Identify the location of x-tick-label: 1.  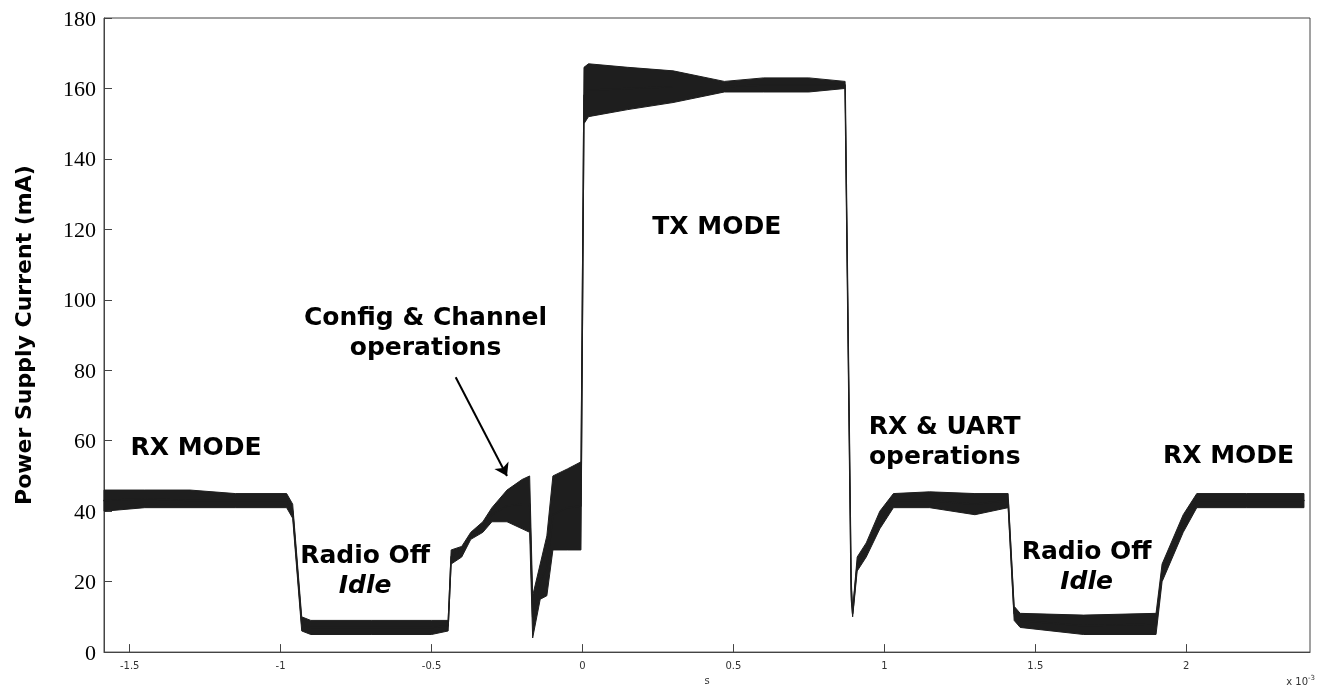
(884, 665).